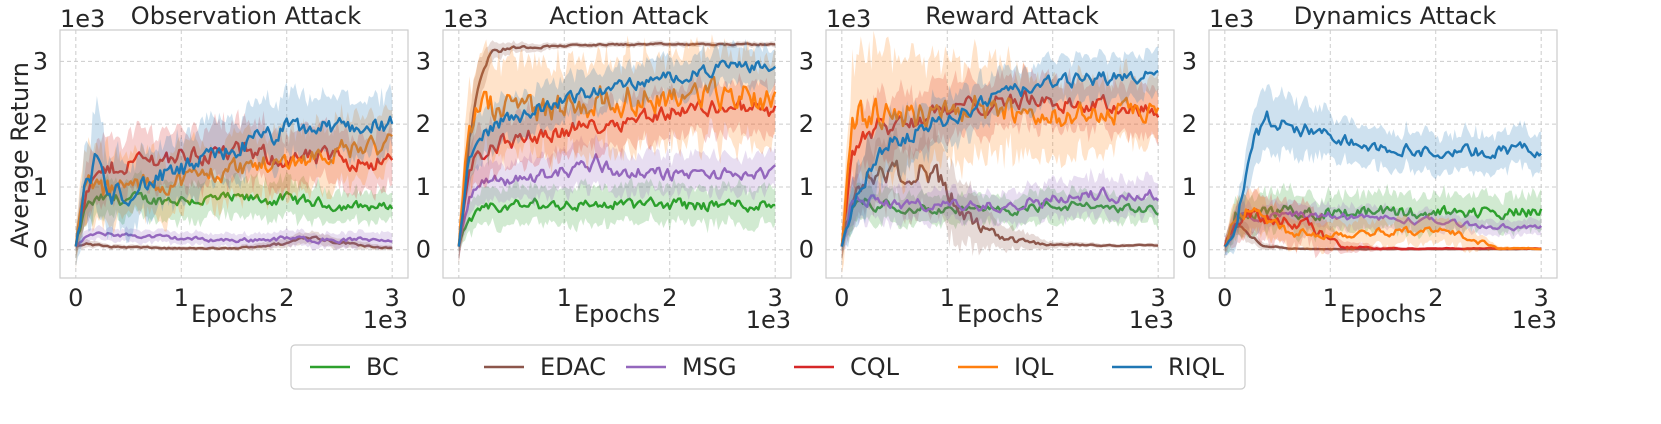  What do you see at coordinates (709, 367) in the screenshot?
I see `legend-label: MSG` at bounding box center [709, 367].